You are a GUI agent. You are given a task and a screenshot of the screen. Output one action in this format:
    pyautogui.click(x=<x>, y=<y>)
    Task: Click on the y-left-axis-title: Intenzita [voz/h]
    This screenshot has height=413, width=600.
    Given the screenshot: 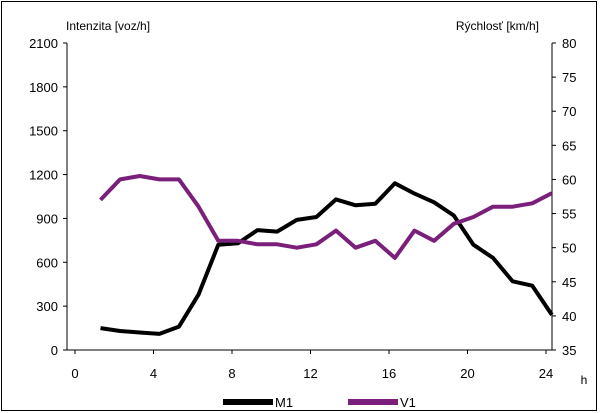 What is the action you would take?
    pyautogui.click(x=108, y=26)
    